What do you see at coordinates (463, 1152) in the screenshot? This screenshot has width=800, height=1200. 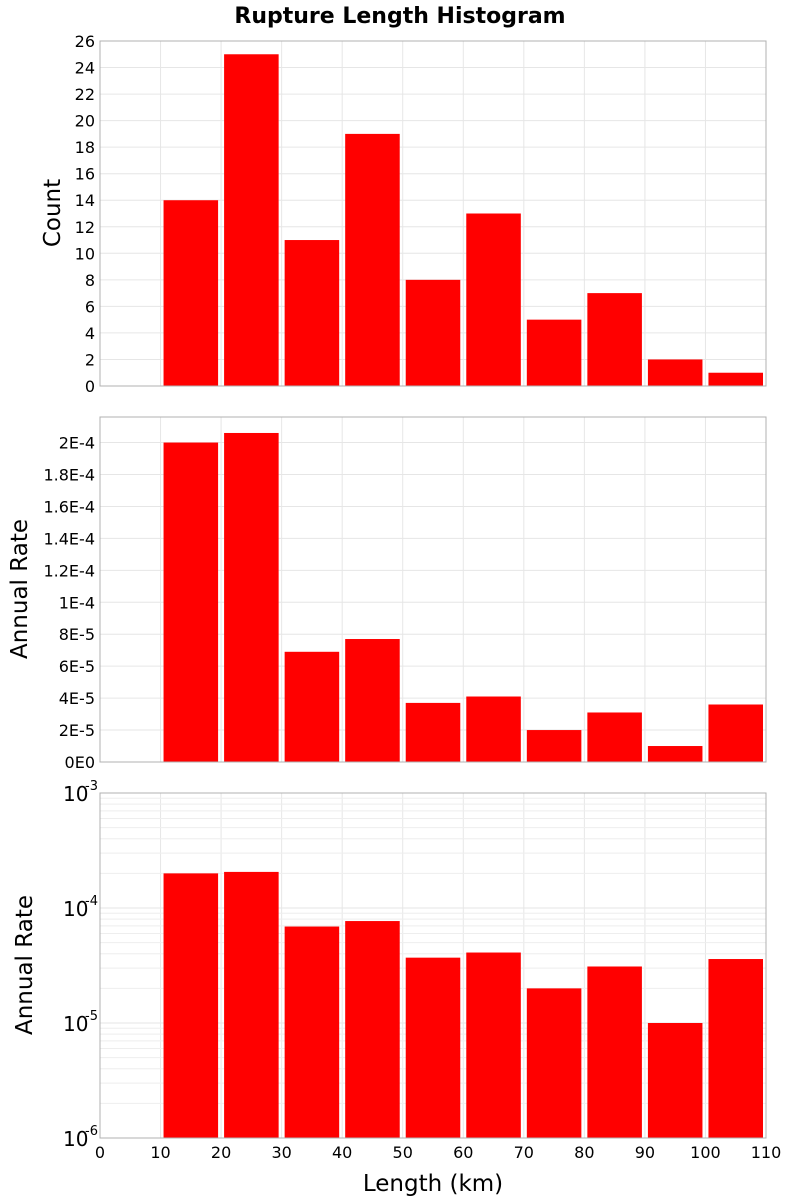 I see `x-tick-label: 60` at bounding box center [463, 1152].